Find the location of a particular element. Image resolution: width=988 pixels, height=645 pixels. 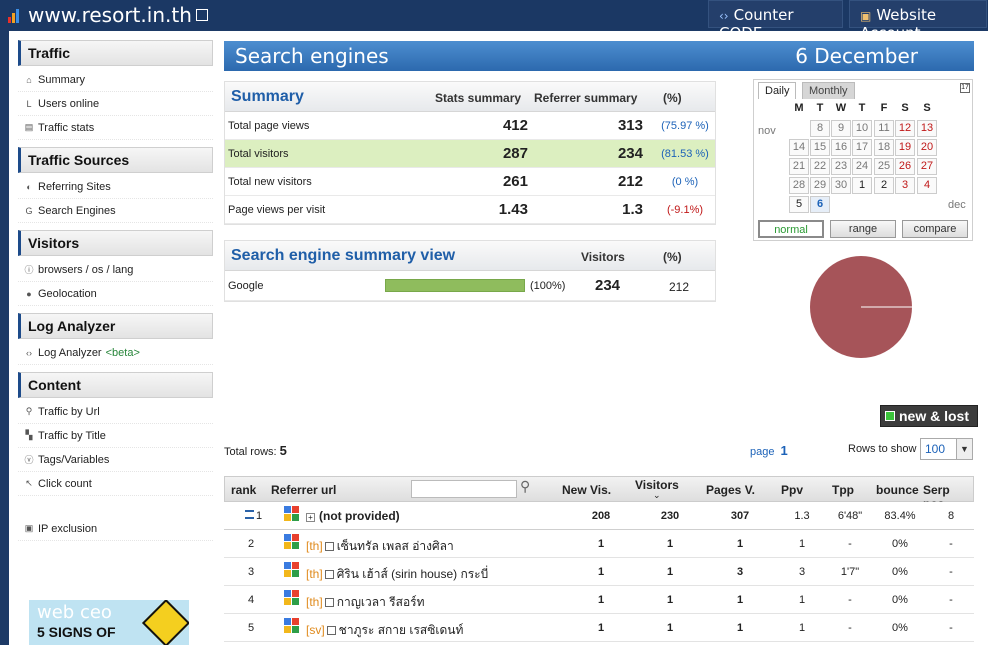

newvis-cell: 1 is located at coordinates (601, 572).